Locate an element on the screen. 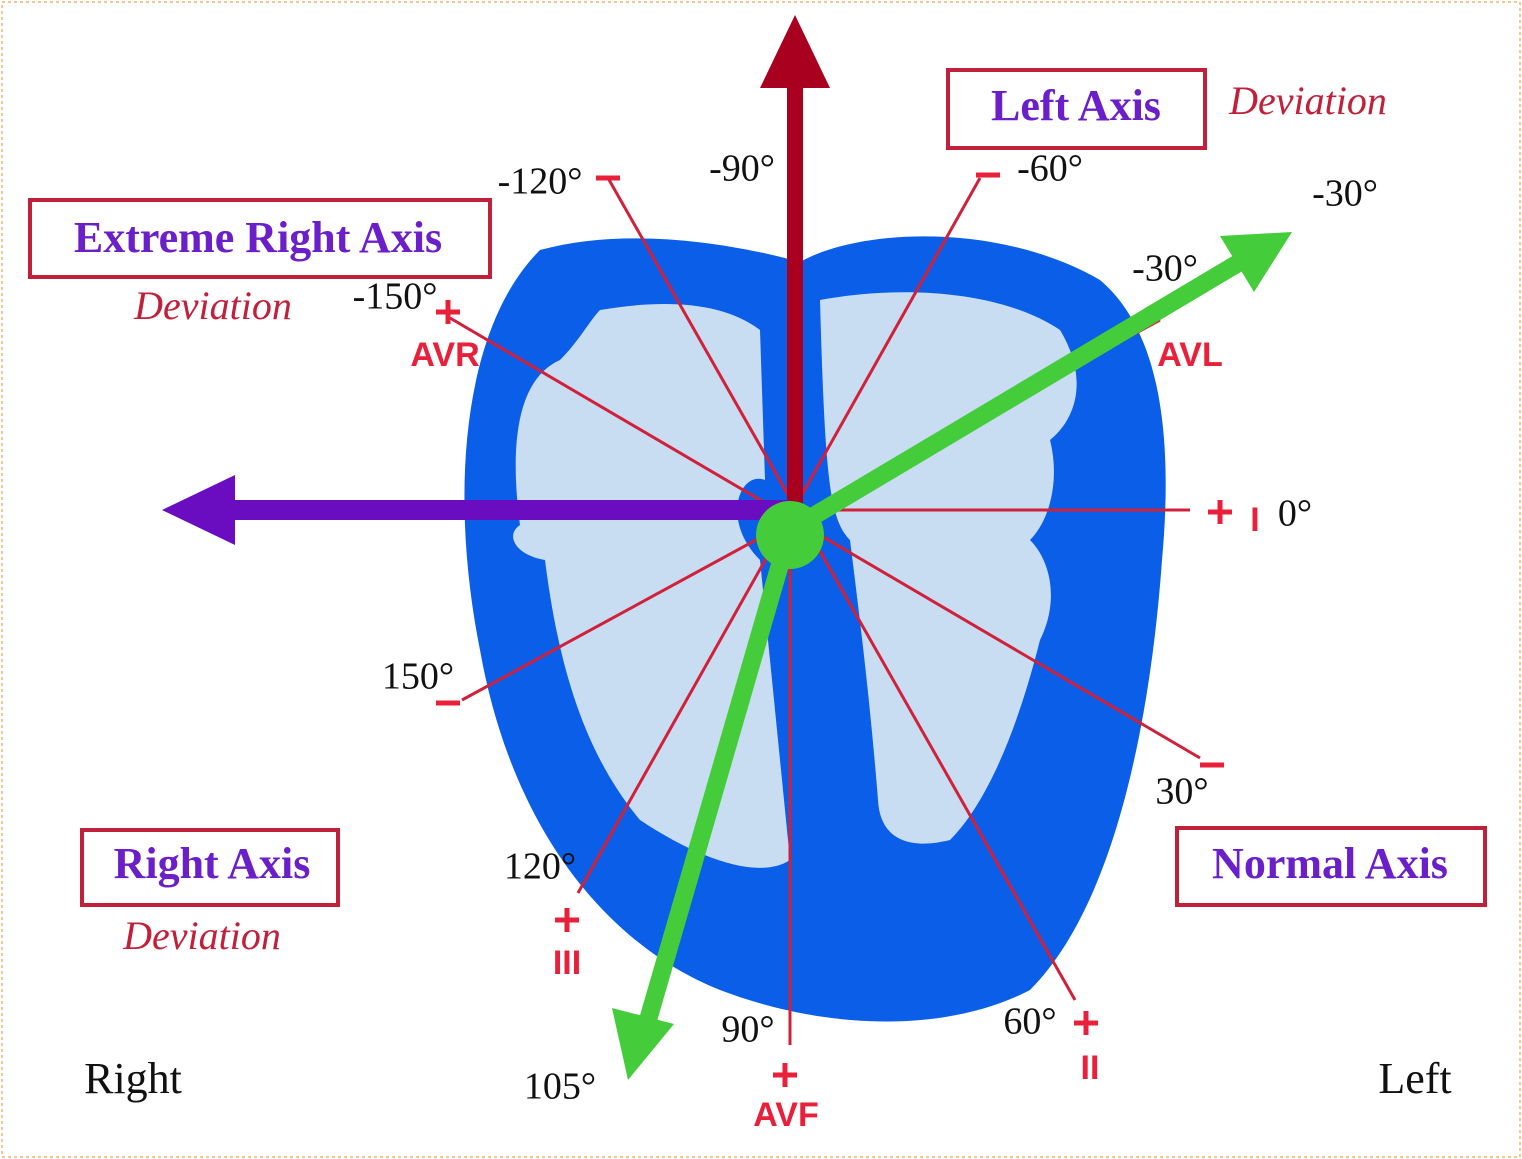 The image size is (1522, 1159). side-label: Right is located at coordinates (133, 1078).